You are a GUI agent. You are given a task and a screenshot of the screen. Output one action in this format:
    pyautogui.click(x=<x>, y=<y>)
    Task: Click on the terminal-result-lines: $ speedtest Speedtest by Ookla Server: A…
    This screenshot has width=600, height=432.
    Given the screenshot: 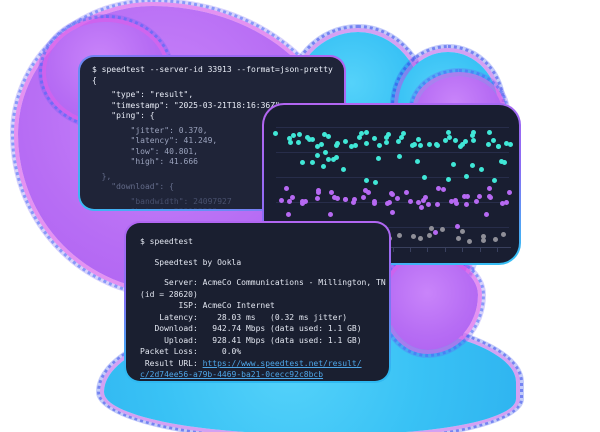 What is the action you would take?
    pyautogui.click(x=263, y=308)
    